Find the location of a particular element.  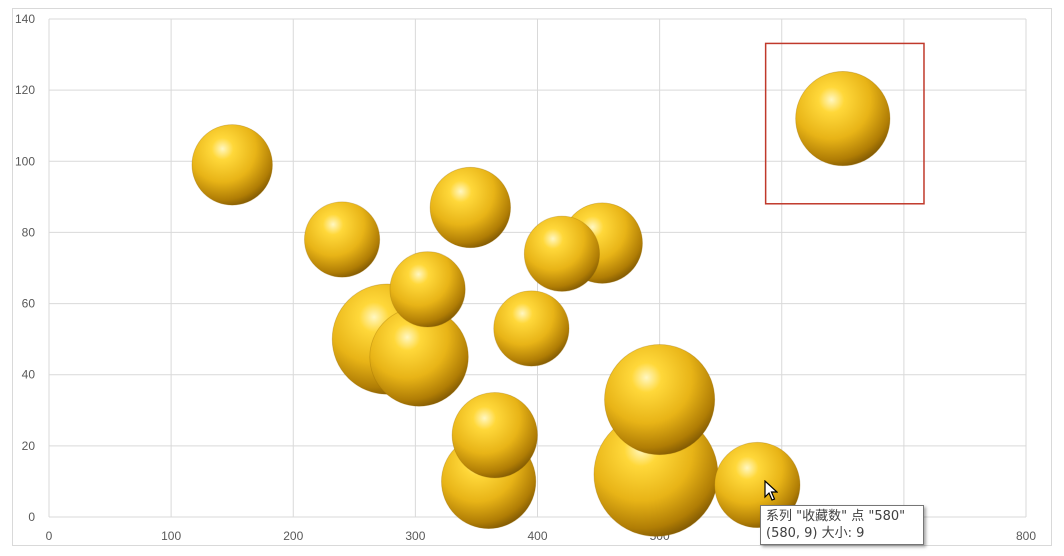

x-tick-label: 200 is located at coordinates (293, 536).